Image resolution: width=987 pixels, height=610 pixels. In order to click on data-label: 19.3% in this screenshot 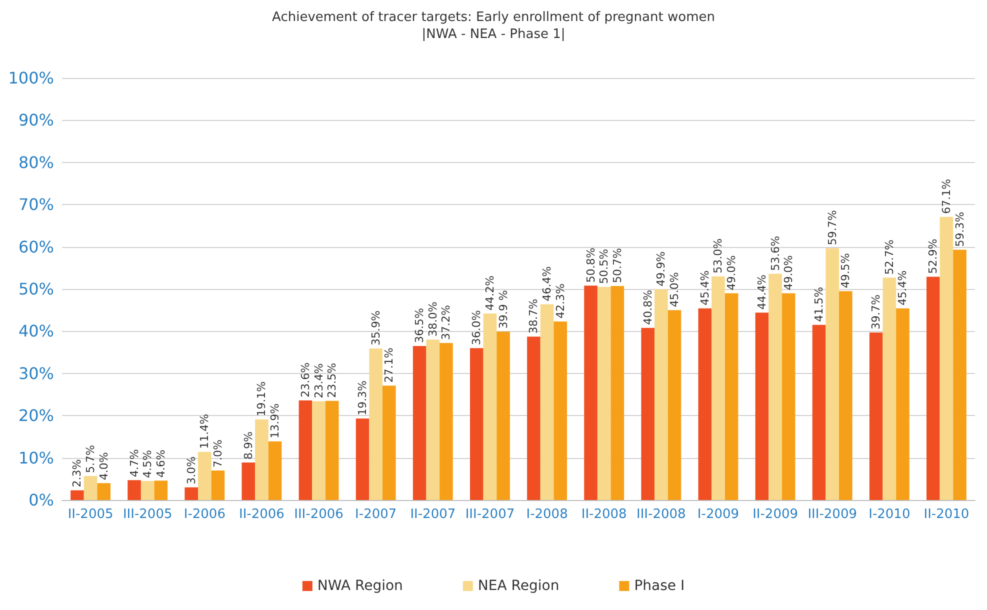, I will do `click(363, 398)`.